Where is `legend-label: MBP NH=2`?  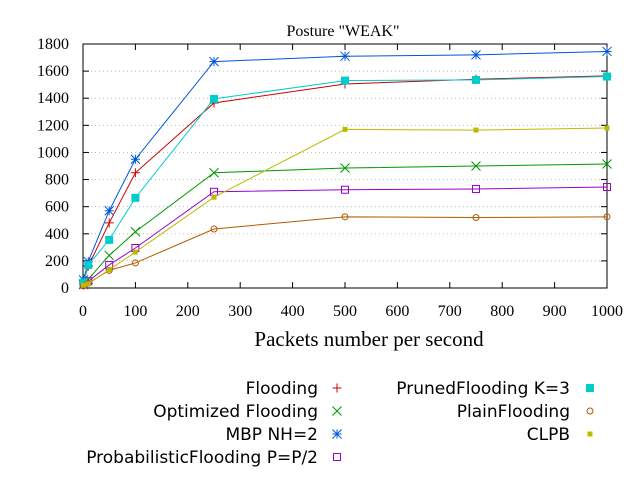
legend-label: MBP NH=2 is located at coordinates (271, 435).